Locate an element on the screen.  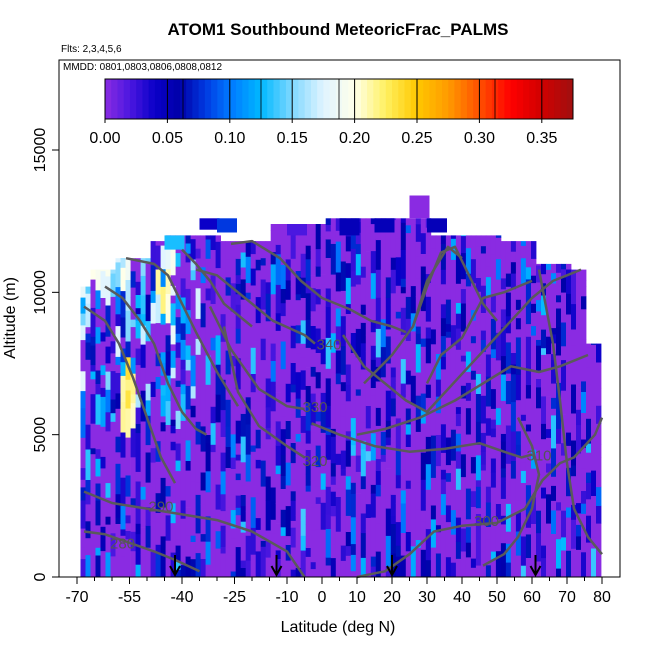
contour-label: 330 is located at coordinates (314, 407).